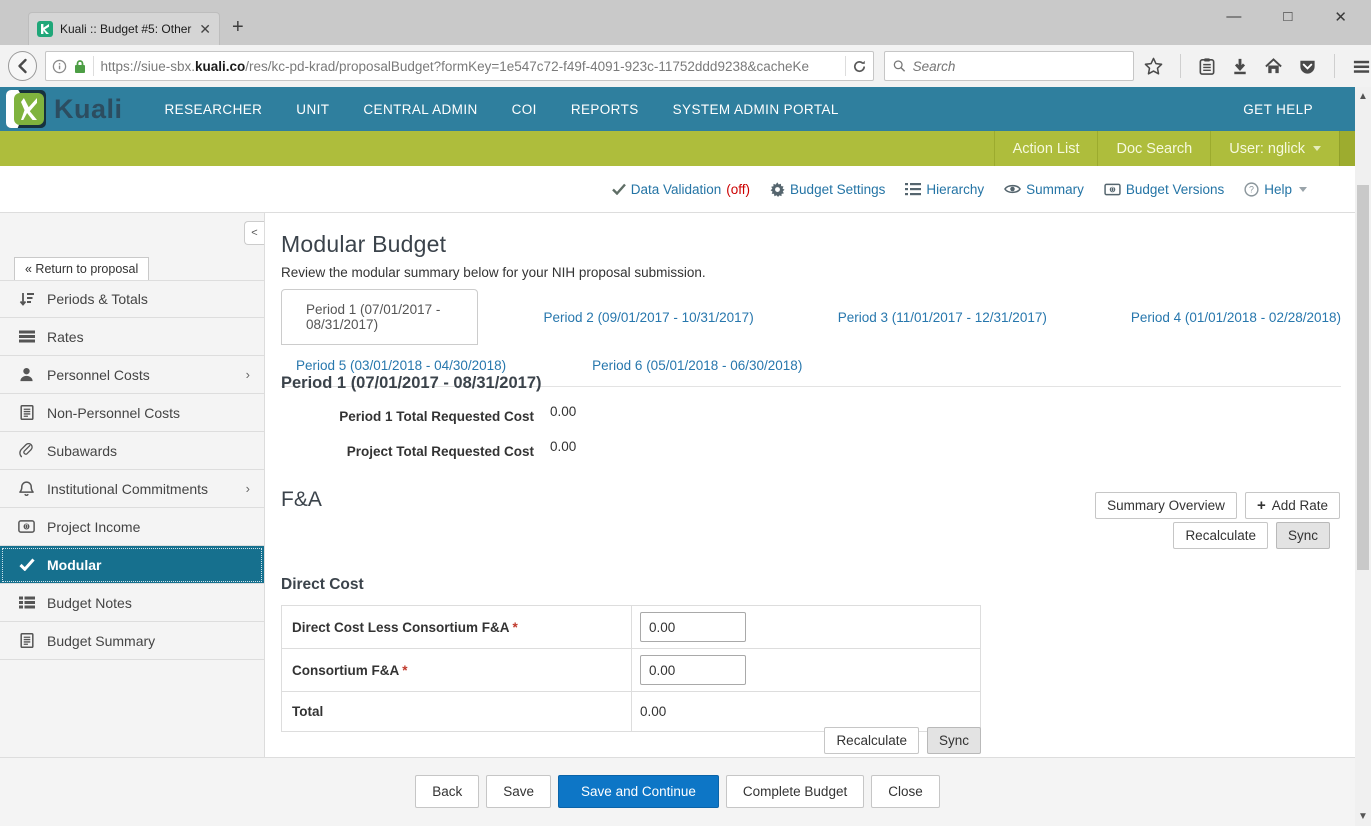 The width and height of the screenshot is (1371, 826). Describe the element at coordinates (26, 488) in the screenshot. I see `bell-icon` at that location.